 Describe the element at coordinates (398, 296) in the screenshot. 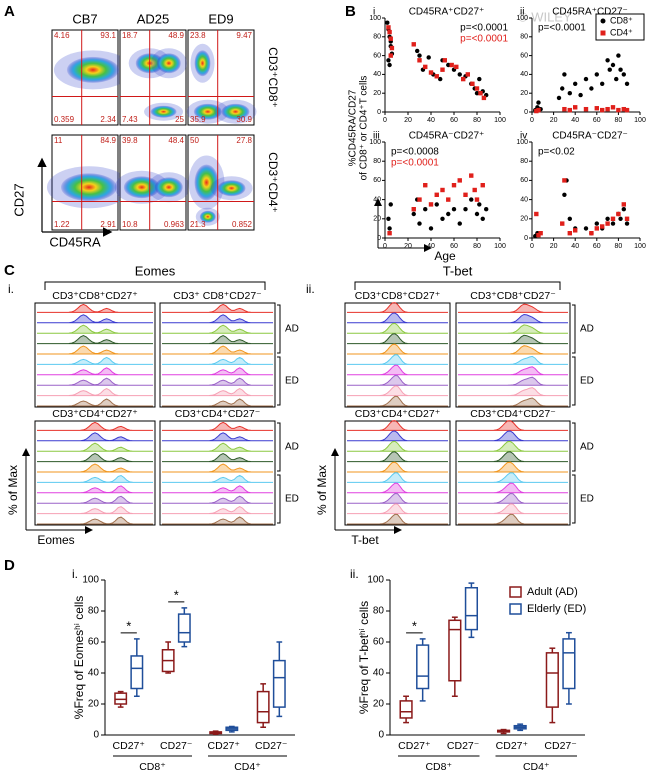

I see `histogram-title: CD3⁺CD8⁺CD27⁺` at that location.